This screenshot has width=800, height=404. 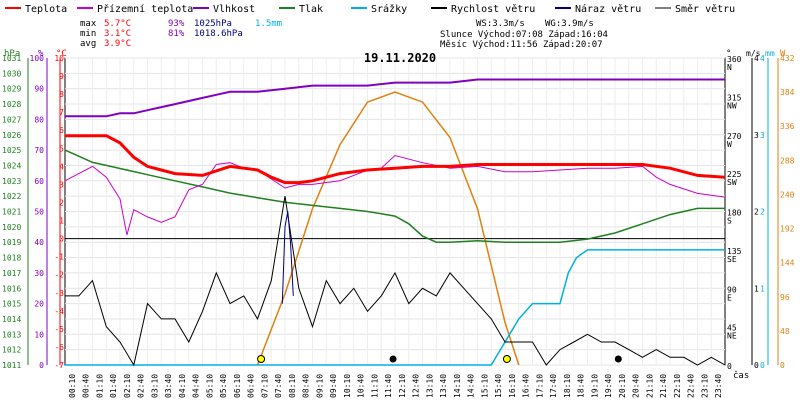 What do you see at coordinates (209, 386) in the screenshot?
I see `tick-time: 05:10` at bounding box center [209, 386].